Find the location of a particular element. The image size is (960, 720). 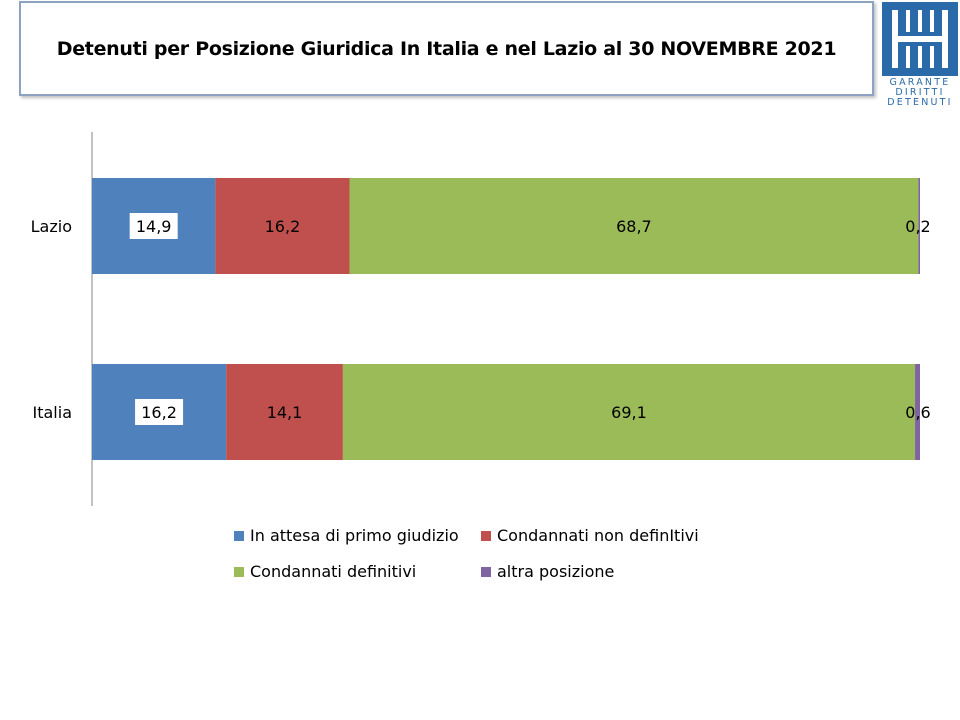

data-label: 14,9 is located at coordinates (154, 226).